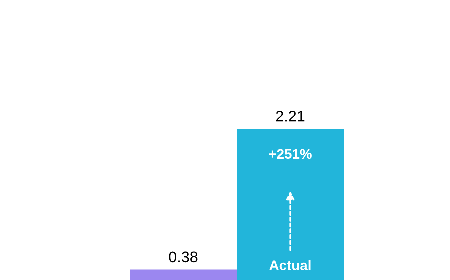 The image size is (450, 280). What do you see at coordinates (183, 257) in the screenshot?
I see `data-label: 0.38` at bounding box center [183, 257].